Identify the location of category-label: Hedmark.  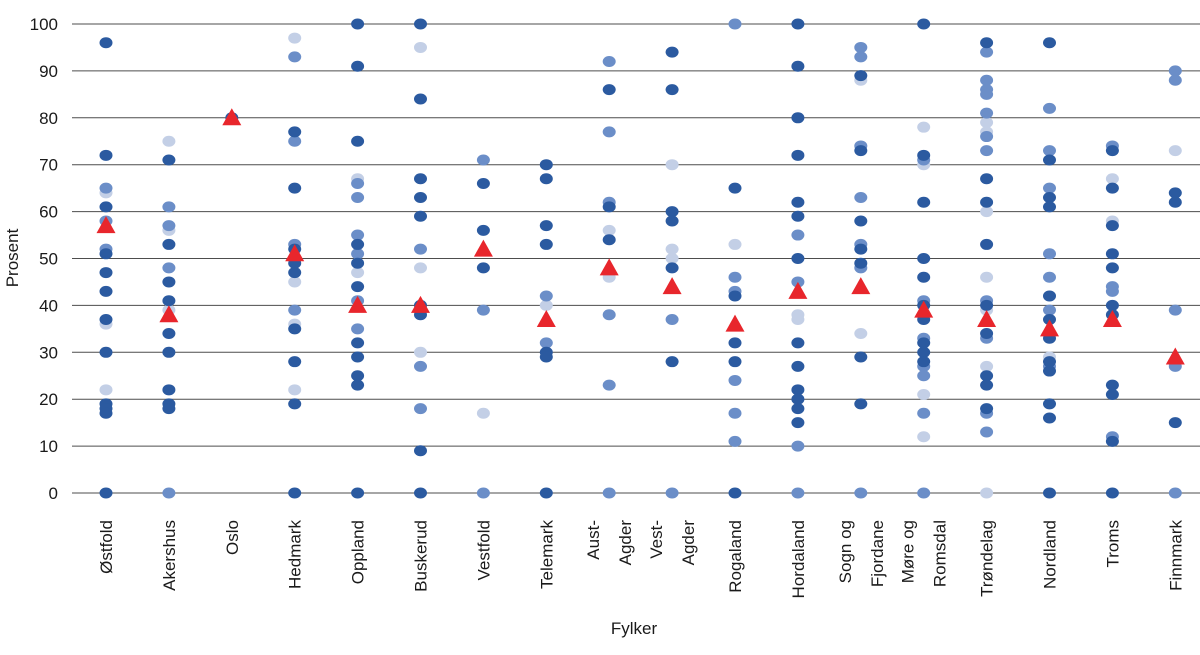
(295, 554).